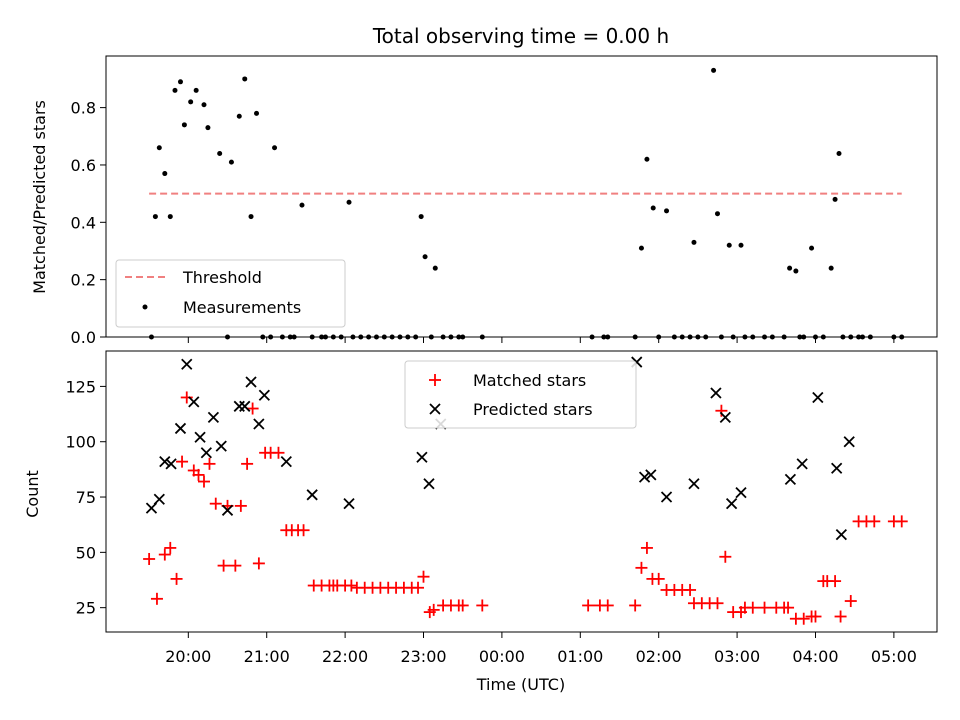 This screenshot has height=720, width=960. I want to click on legend-measurements-swatch, so click(145, 307).